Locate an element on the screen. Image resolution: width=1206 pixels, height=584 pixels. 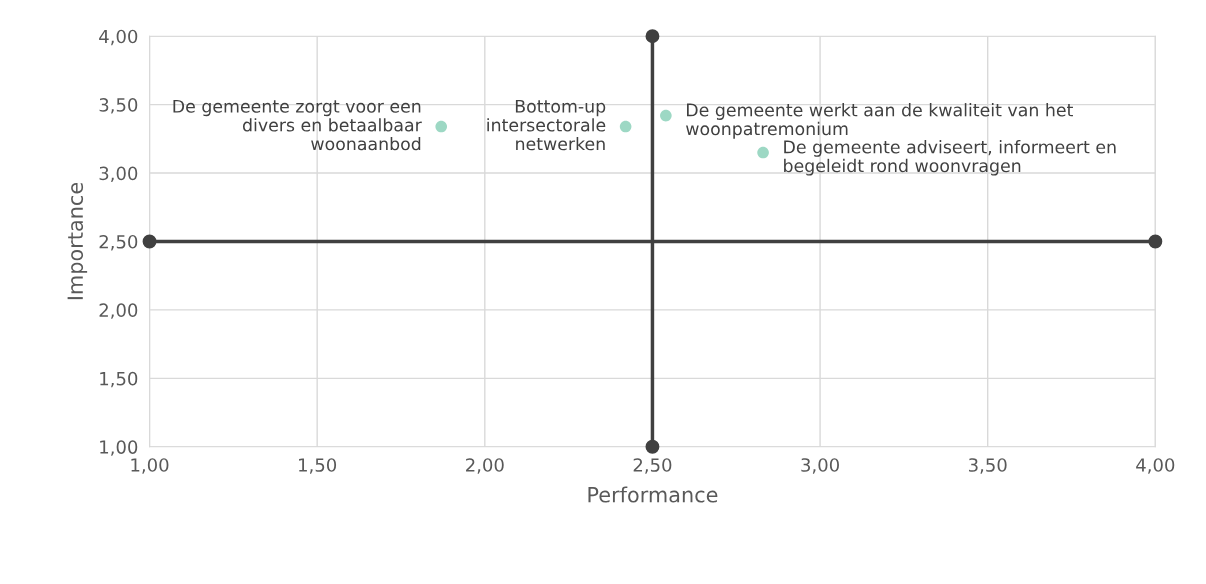
annotation: De gemeente zorgt voor een divers en betaalbaar woonaanbod is located at coordinates (297, 125).